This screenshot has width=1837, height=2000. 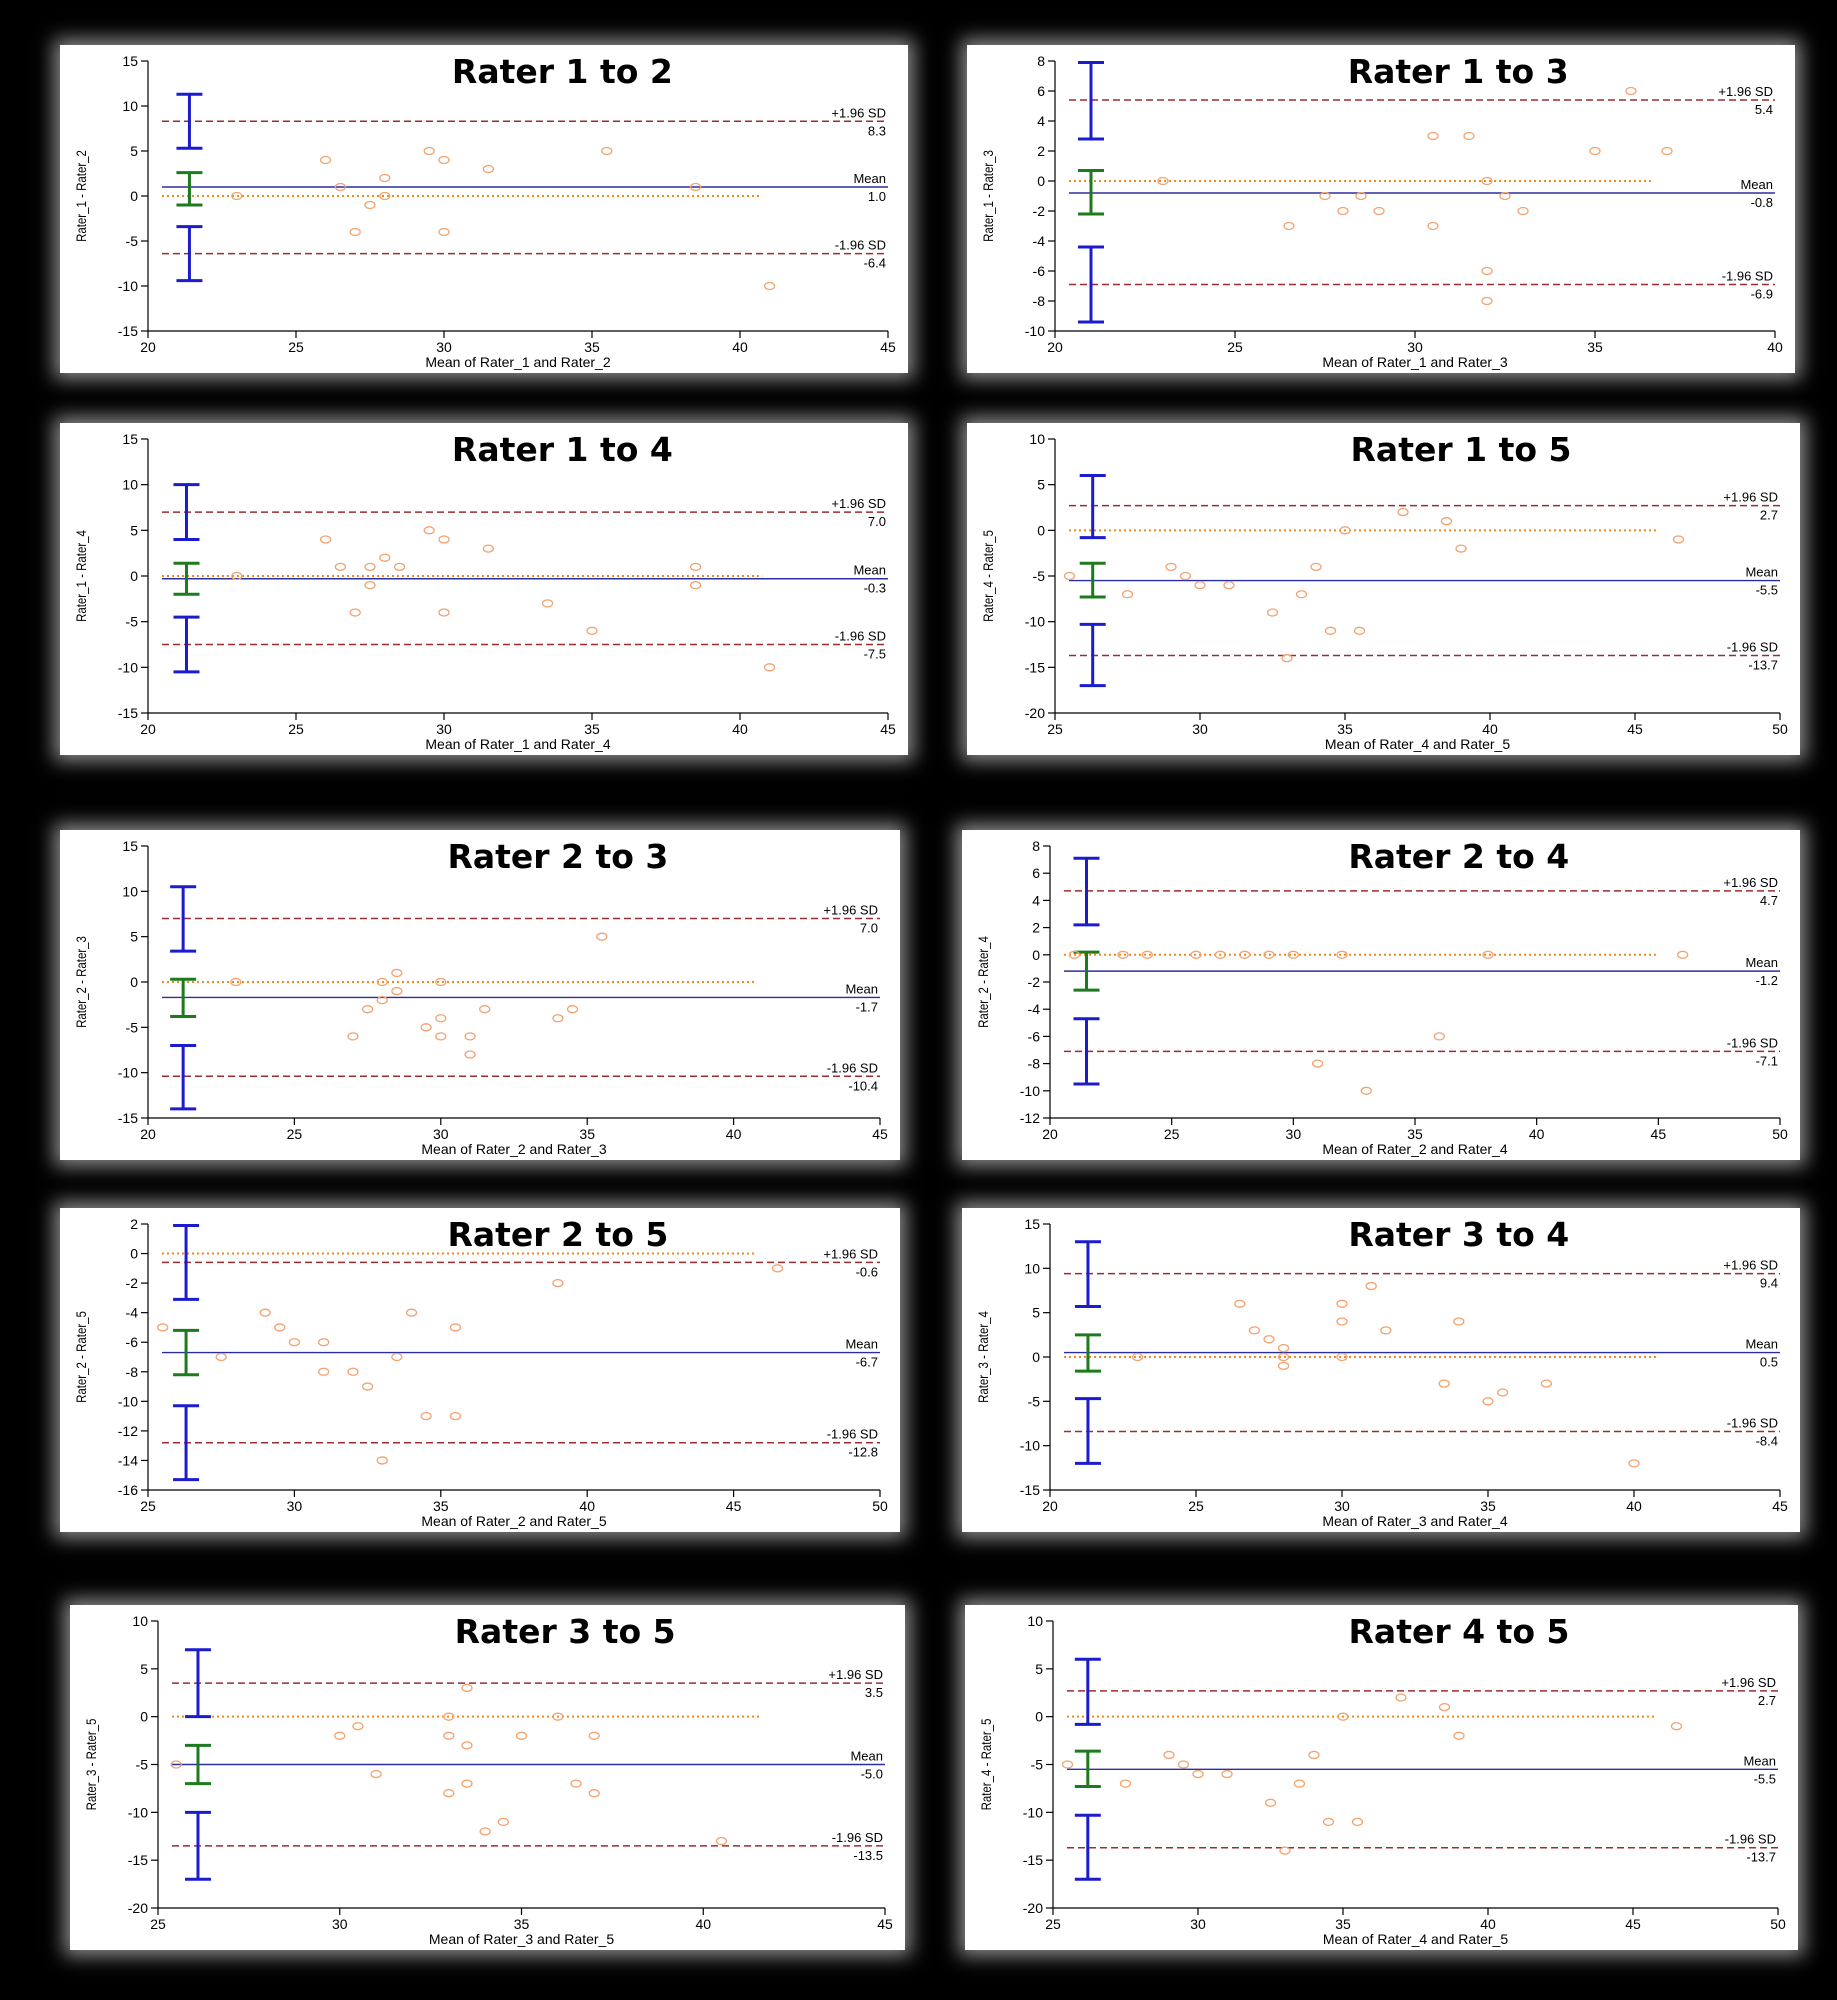 I want to click on y-tick-label: 15, so click(x=130, y=61).